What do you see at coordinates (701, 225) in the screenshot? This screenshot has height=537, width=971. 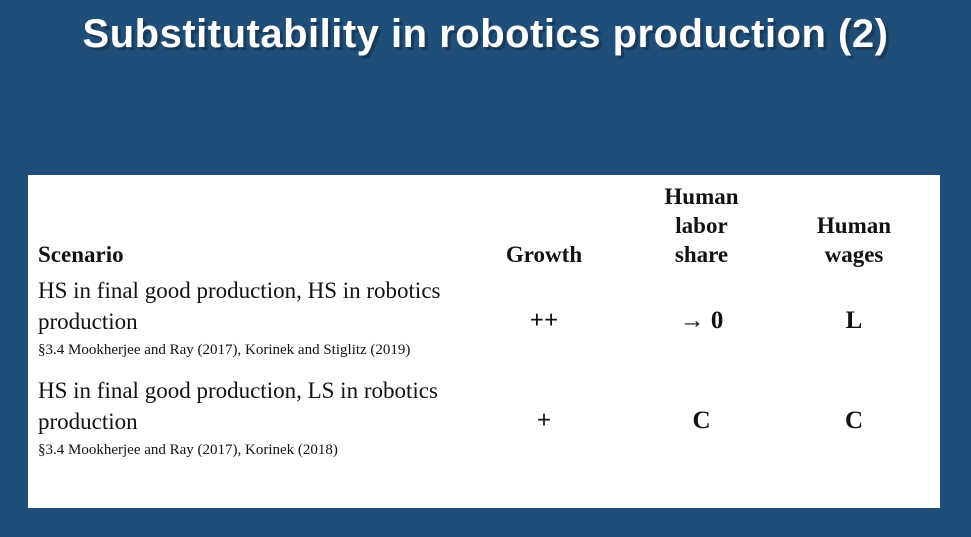 I see `col-header-human-labor-share: Human labor share` at bounding box center [701, 225].